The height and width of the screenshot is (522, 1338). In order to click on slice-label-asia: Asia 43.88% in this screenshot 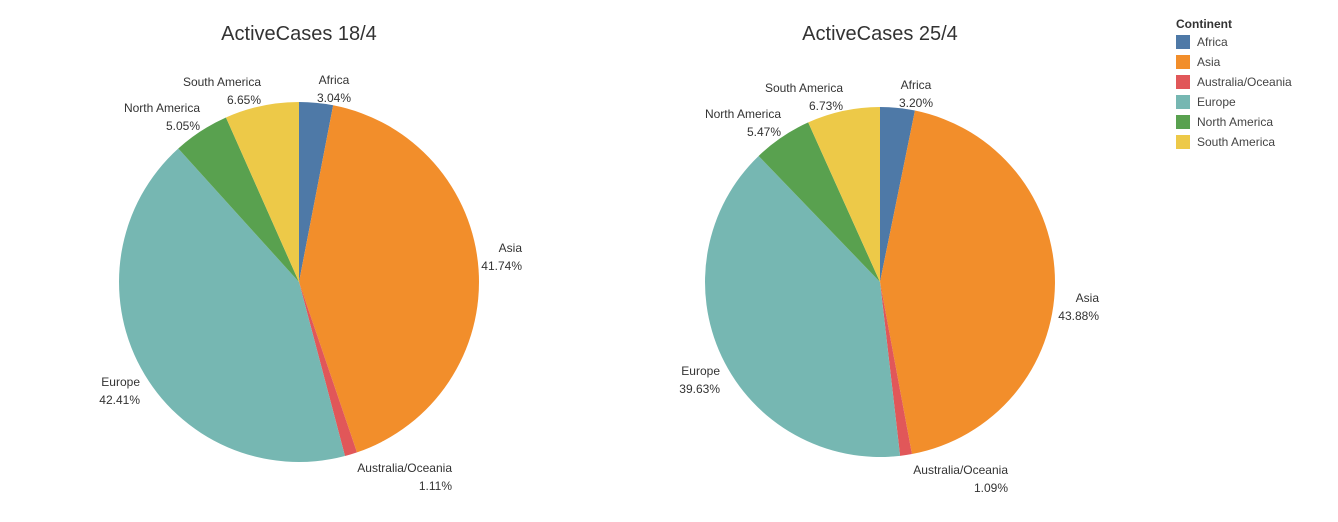, I will do `click(1078, 307)`.